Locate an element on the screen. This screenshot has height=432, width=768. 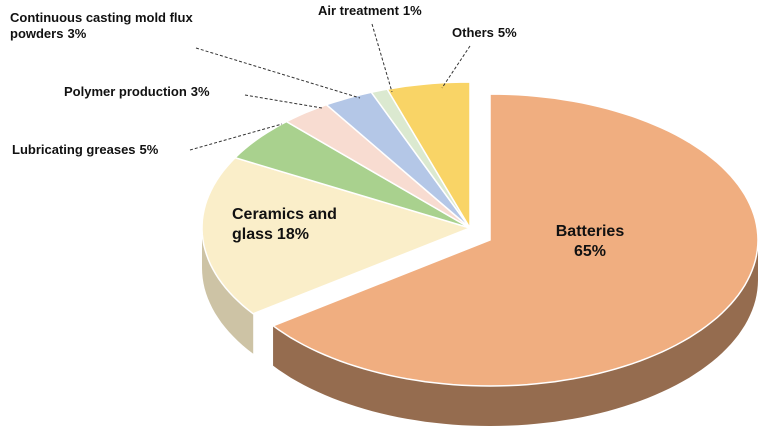
slice-label: Lubricating greases 5% is located at coordinates (112, 150).